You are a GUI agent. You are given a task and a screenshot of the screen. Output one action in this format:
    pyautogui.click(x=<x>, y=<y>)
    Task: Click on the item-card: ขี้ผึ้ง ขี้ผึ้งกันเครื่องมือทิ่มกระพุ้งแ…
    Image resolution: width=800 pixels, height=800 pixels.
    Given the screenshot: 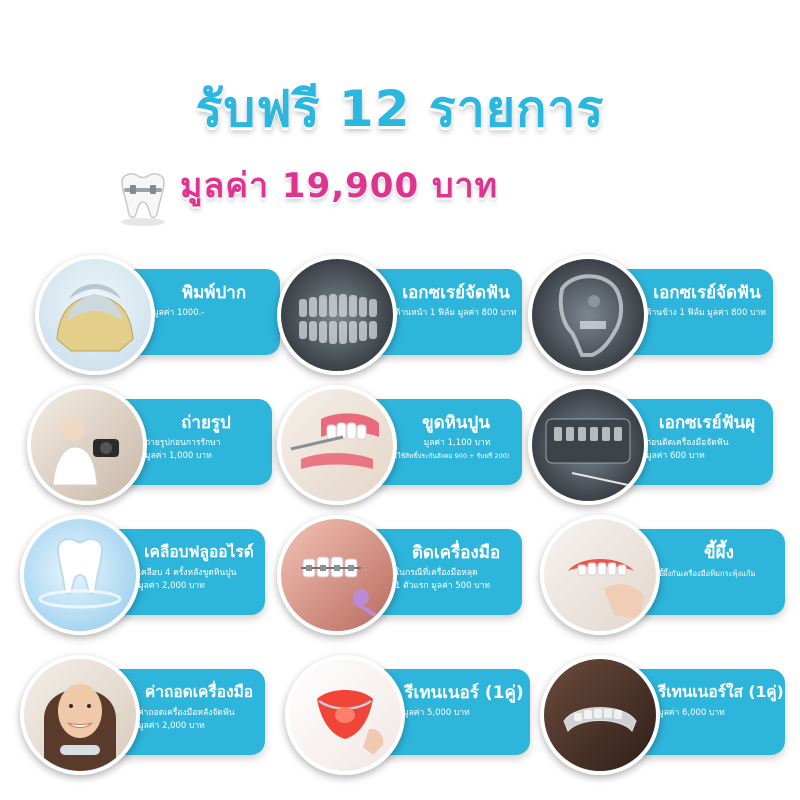 What is the action you would take?
    pyautogui.click(x=662, y=575)
    